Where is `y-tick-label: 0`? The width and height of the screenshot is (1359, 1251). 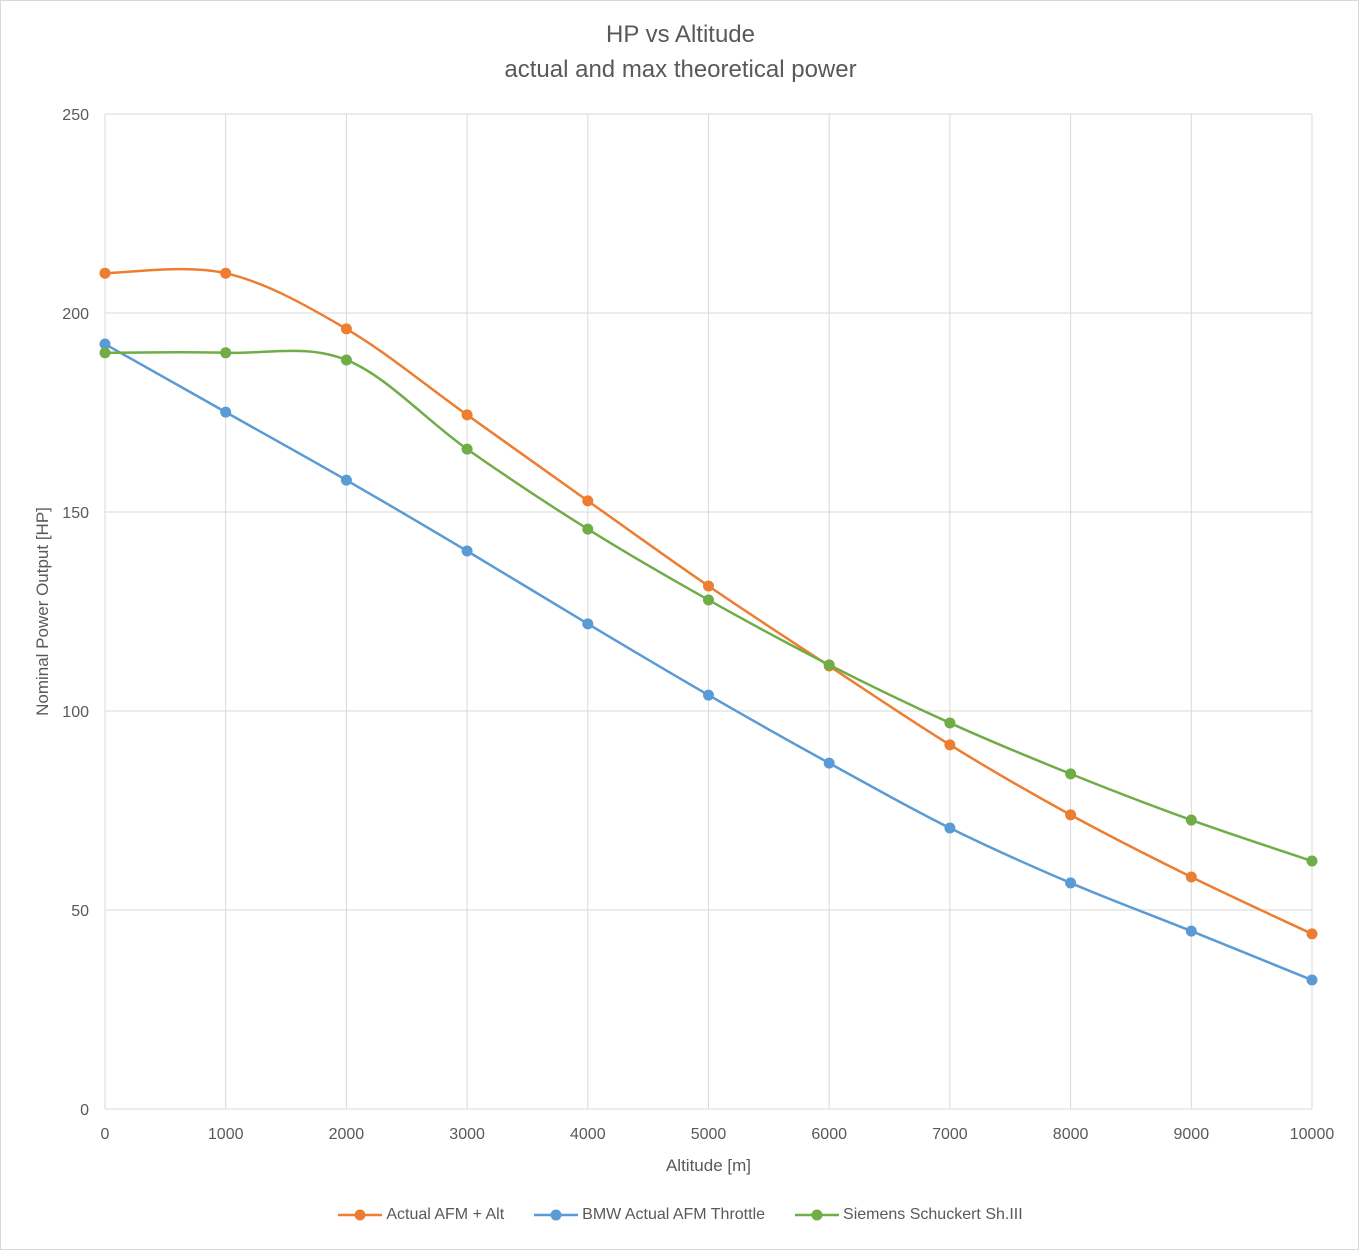
y-tick-label: 0 is located at coordinates (84, 1110).